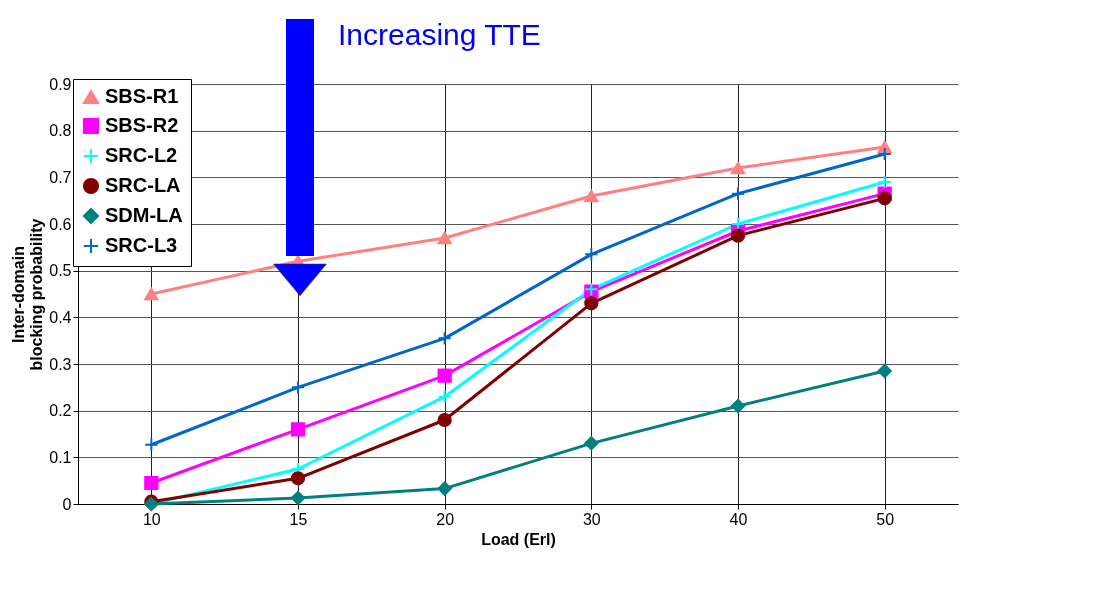  Describe the element at coordinates (141, 245) in the screenshot. I see `legend-label: SRC-L3` at that location.